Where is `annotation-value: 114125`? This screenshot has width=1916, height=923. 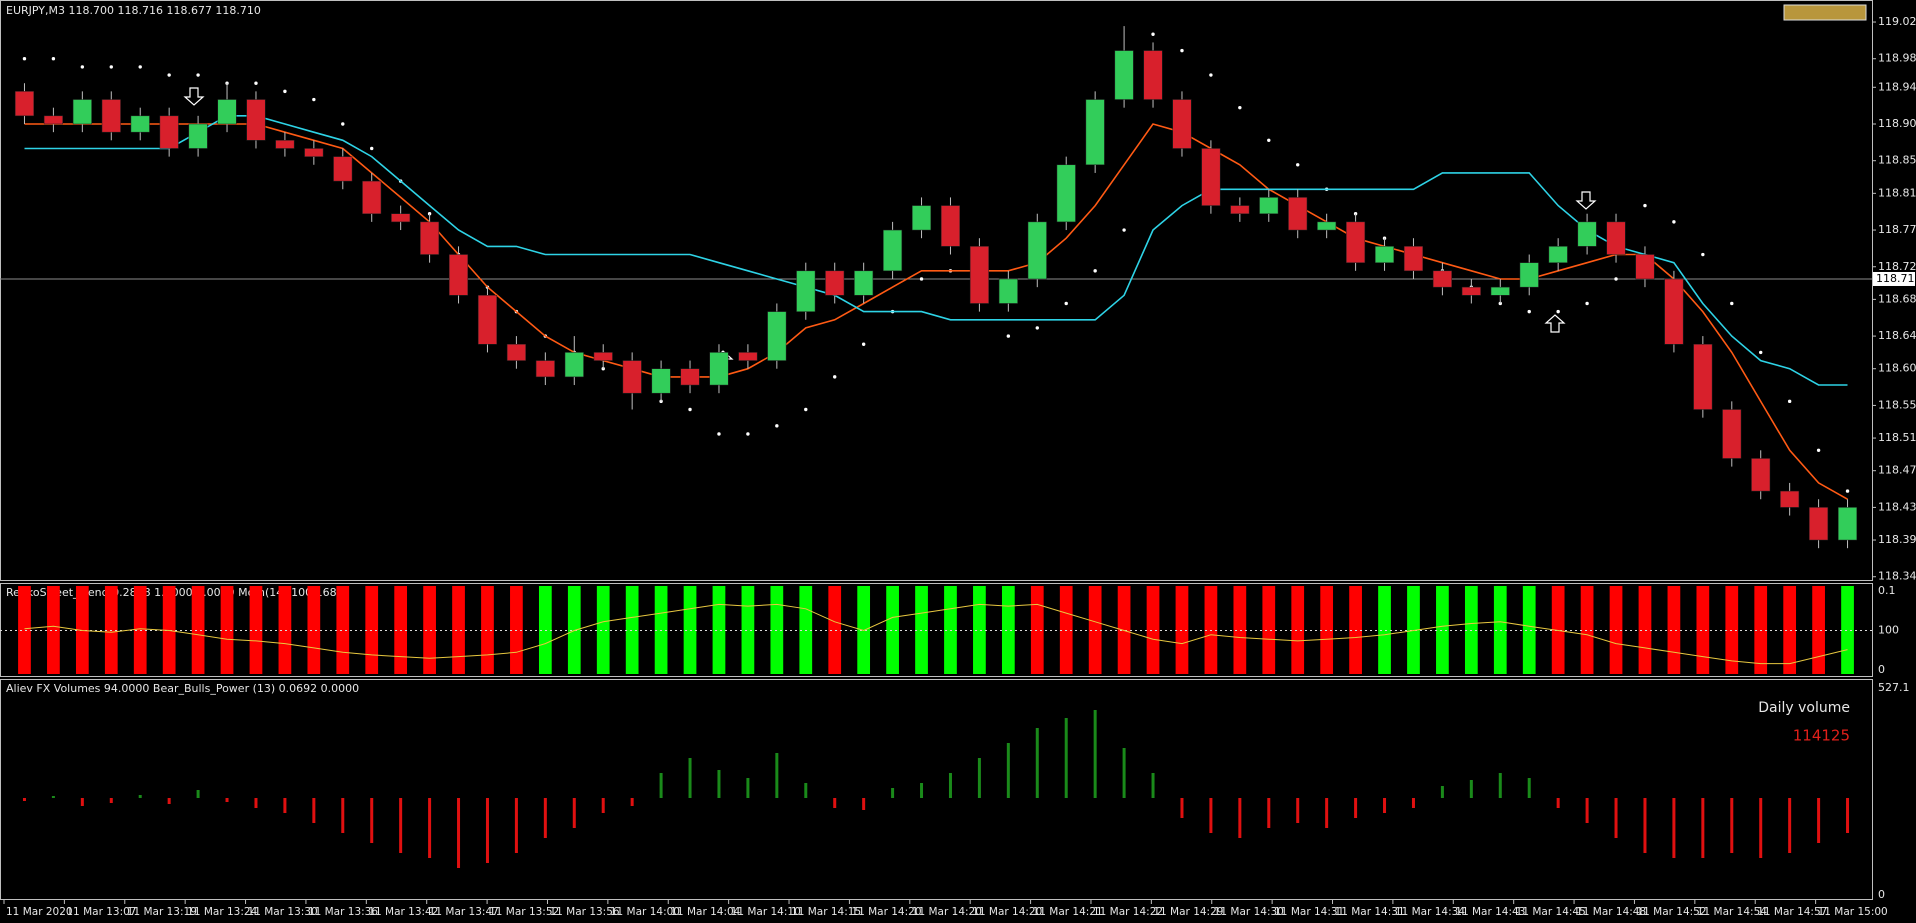 annotation-value: 114125 is located at coordinates (1821, 736).